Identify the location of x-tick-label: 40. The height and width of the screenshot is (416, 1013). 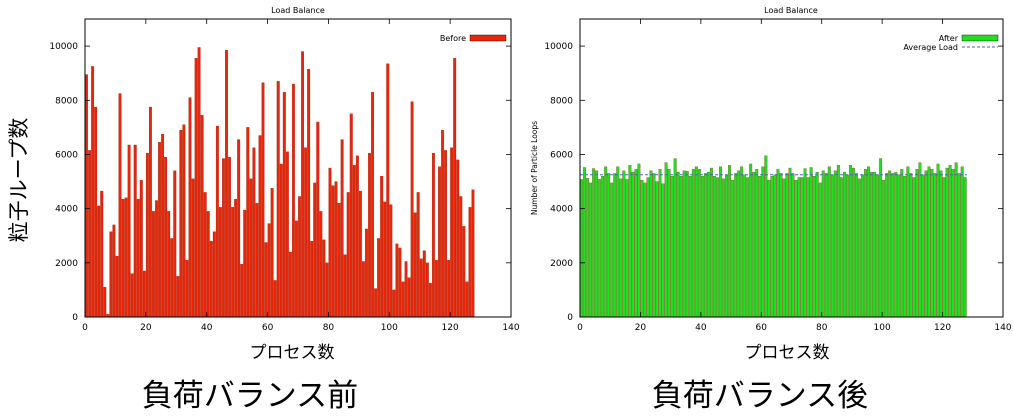
(701, 328).